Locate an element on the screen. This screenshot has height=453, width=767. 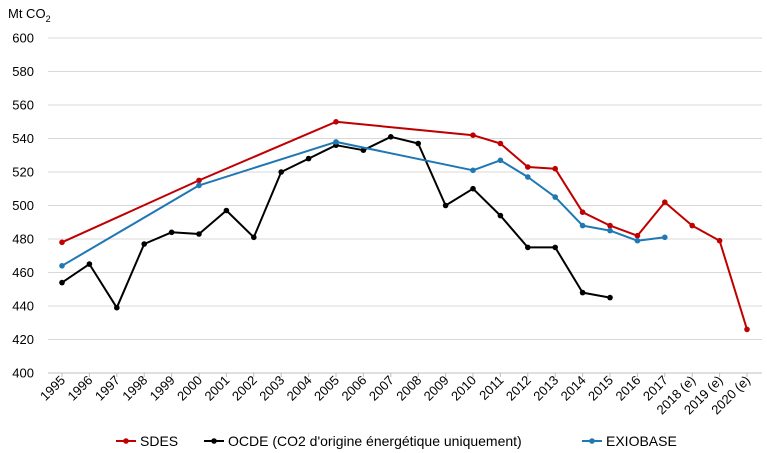
x-tick-label: 2000 is located at coordinates (189, 388).